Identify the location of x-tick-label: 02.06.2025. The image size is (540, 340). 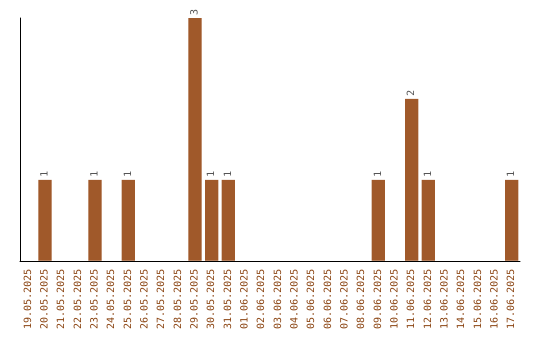
(262, 299).